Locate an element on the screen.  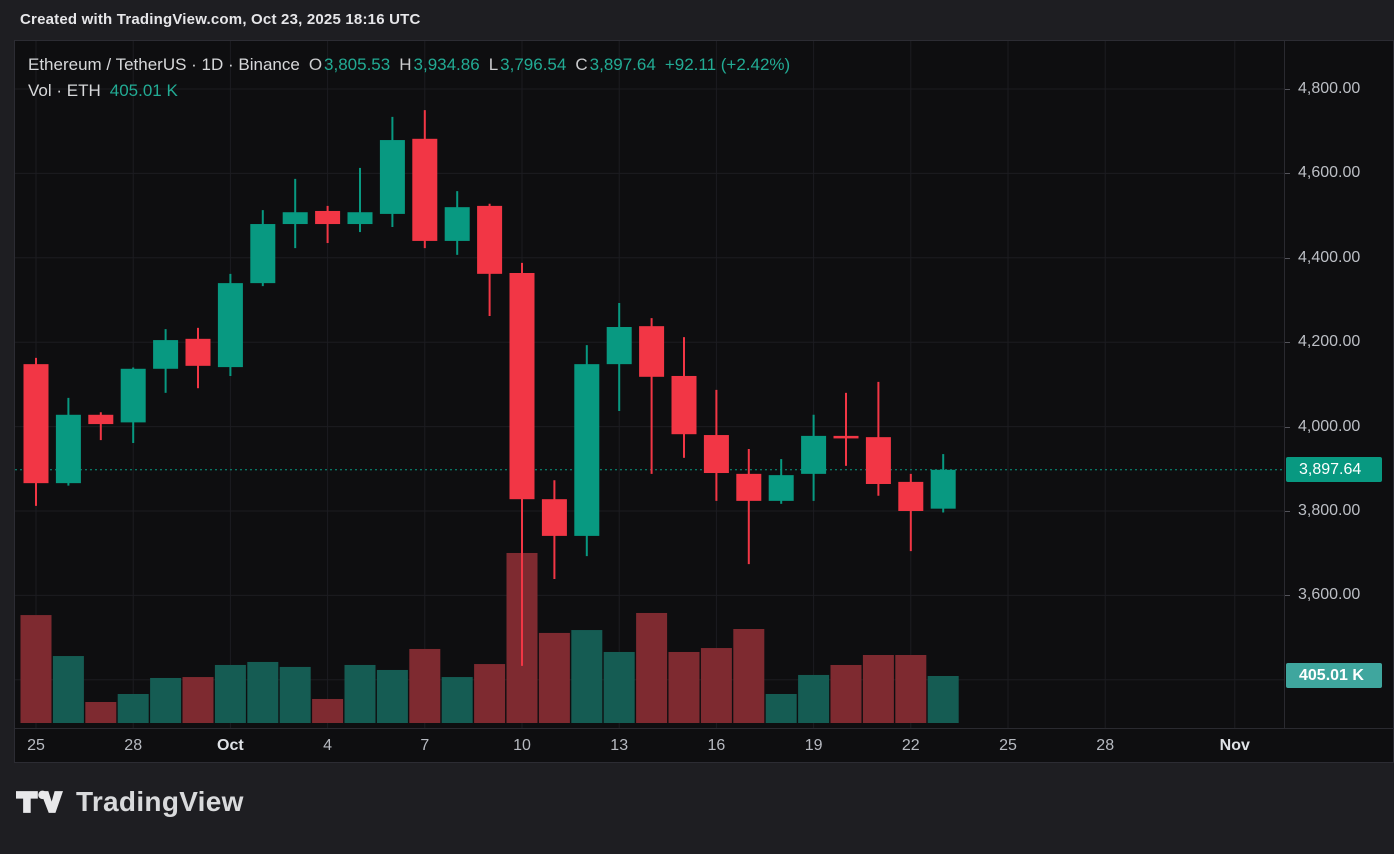
time-tick-label: 22 is located at coordinates (910, 745).